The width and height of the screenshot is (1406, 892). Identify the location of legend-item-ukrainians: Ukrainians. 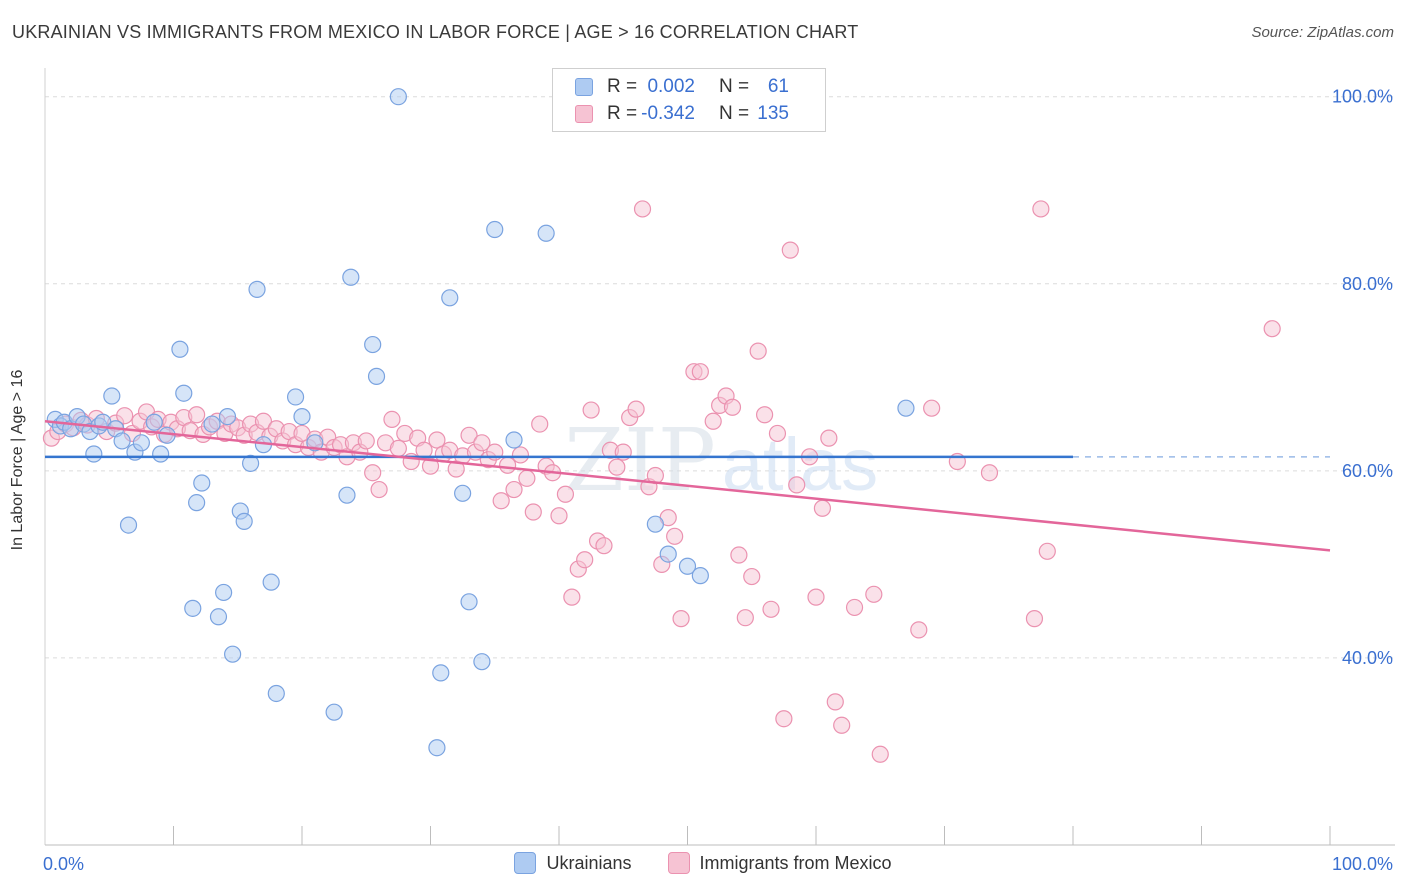
(573, 863).